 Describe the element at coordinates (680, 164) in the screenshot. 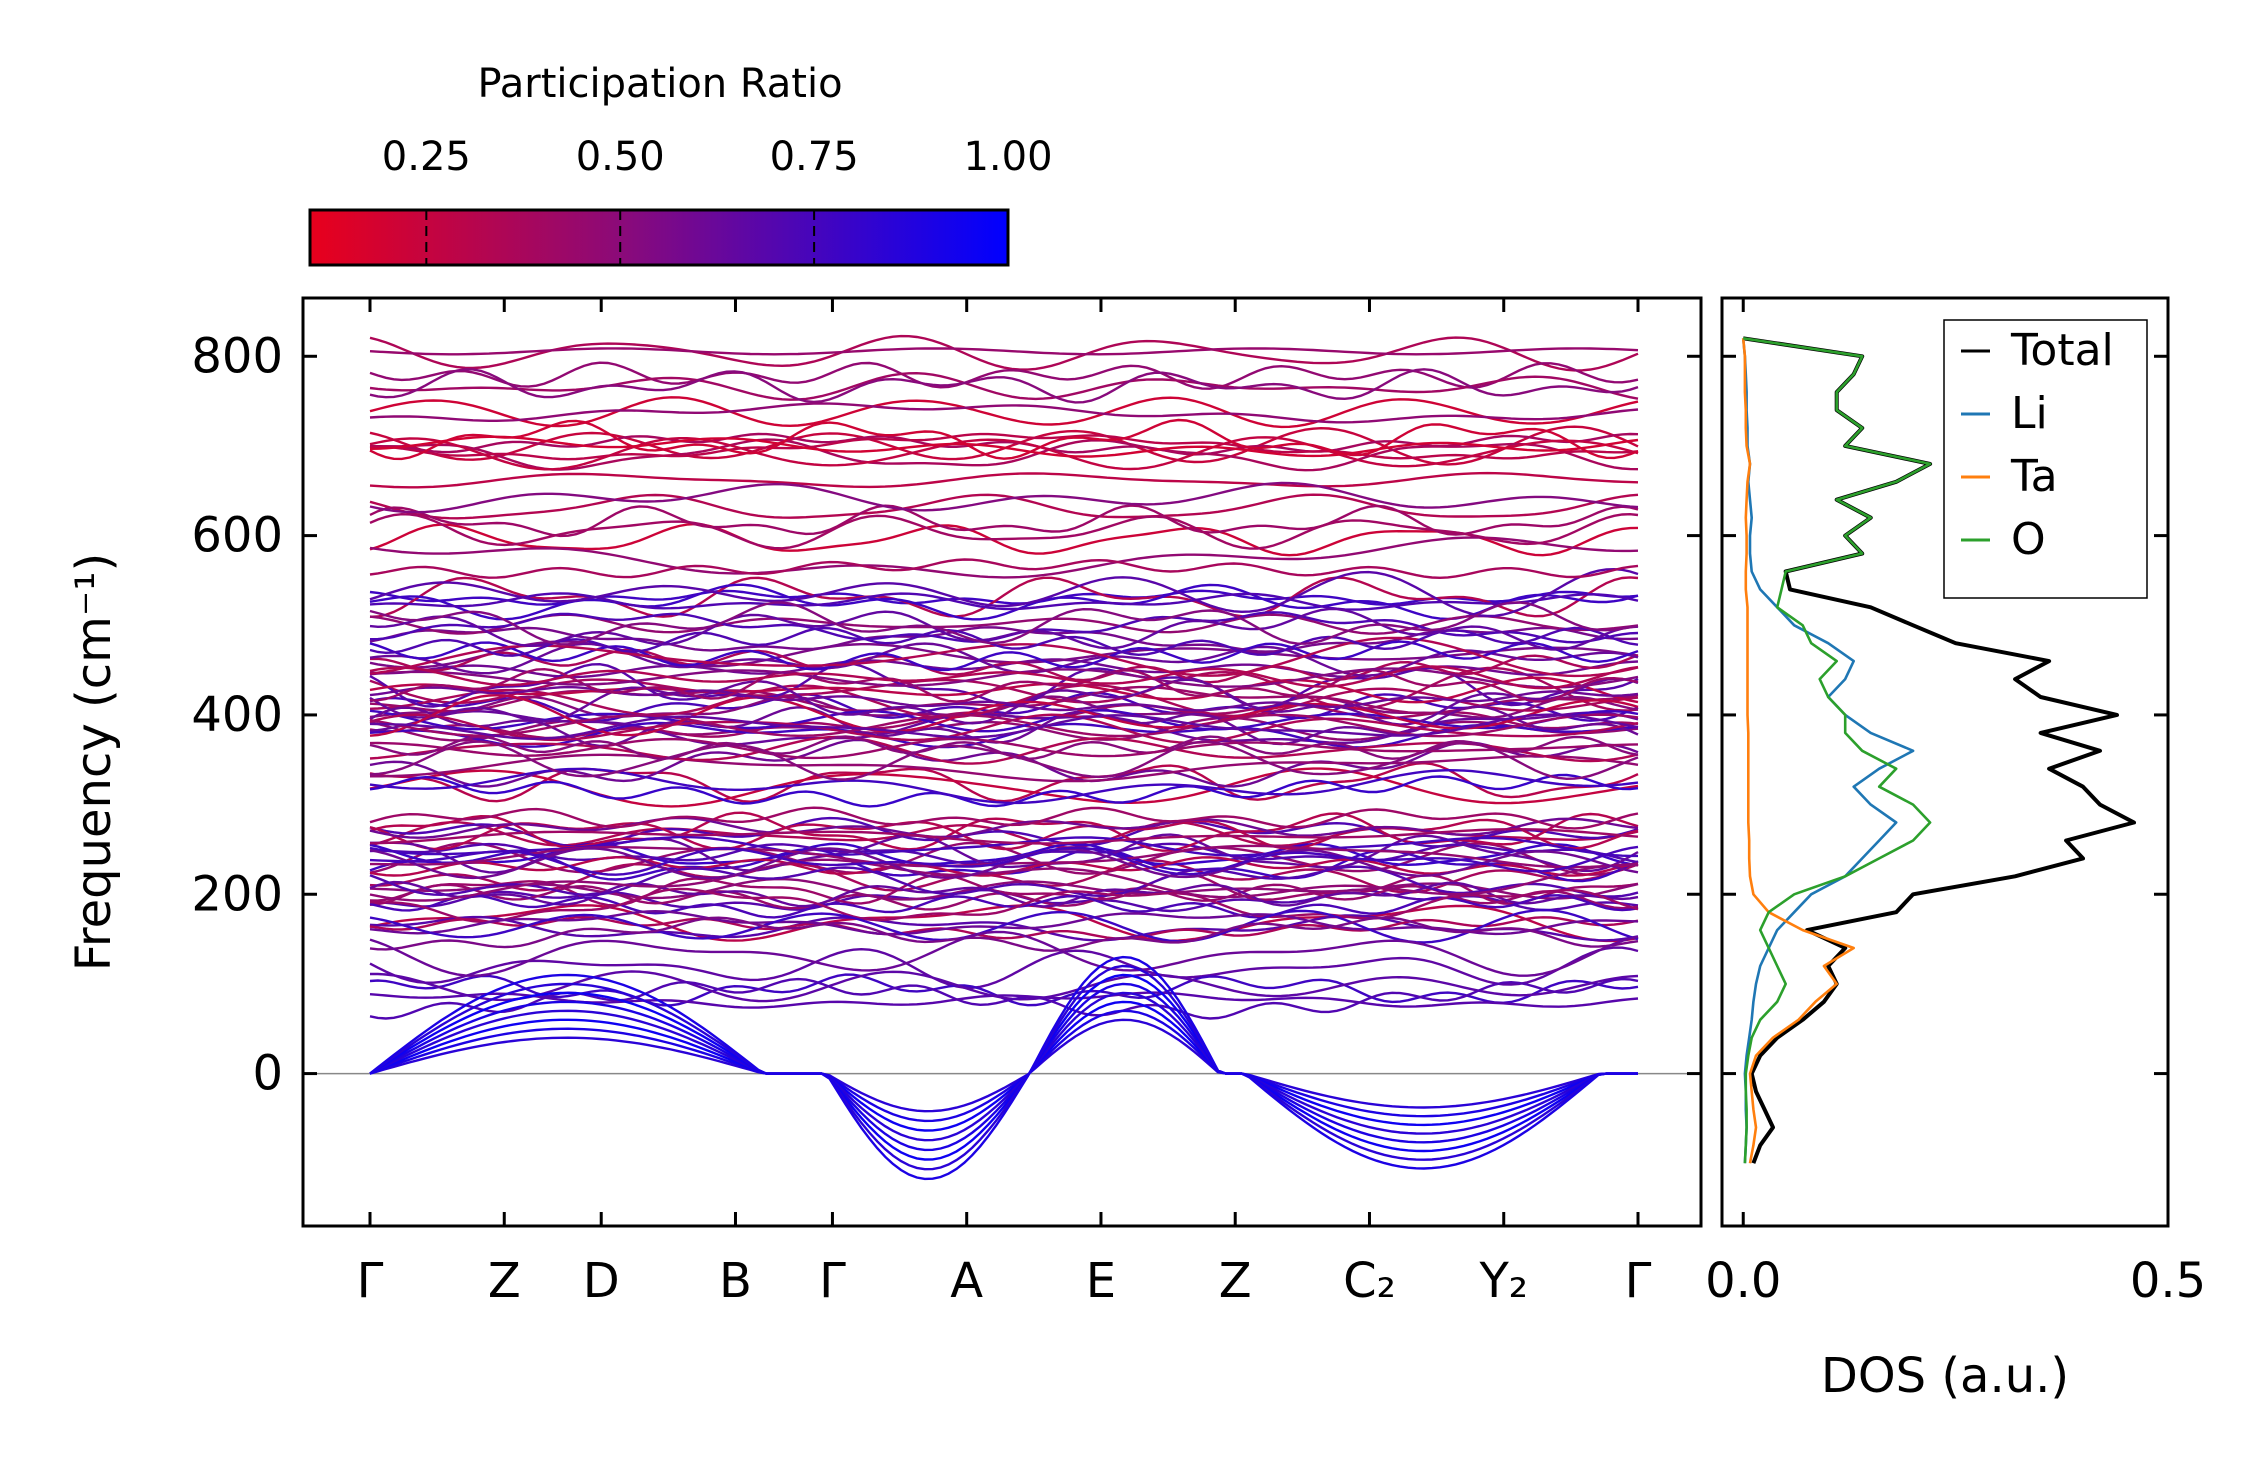

I see `colorbar: Participation Ratio 0.25 0.50 0.75 1.00` at that location.